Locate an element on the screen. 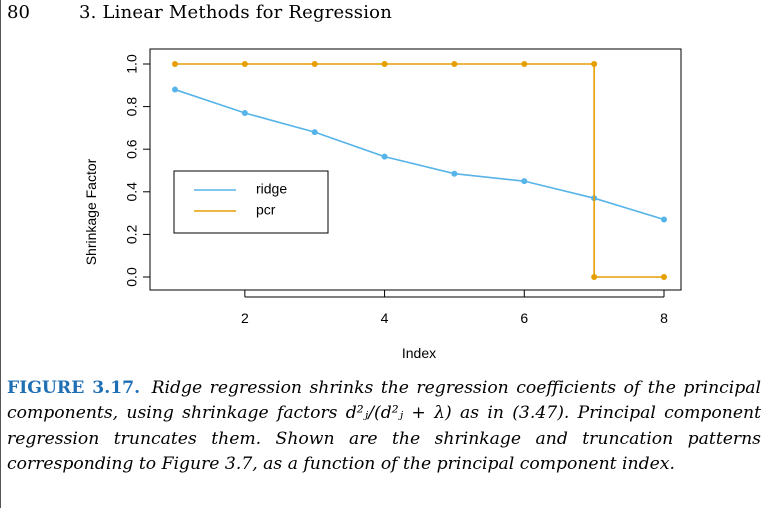 The image size is (769, 508). y-tick-label: 1.0 is located at coordinates (132, 64).